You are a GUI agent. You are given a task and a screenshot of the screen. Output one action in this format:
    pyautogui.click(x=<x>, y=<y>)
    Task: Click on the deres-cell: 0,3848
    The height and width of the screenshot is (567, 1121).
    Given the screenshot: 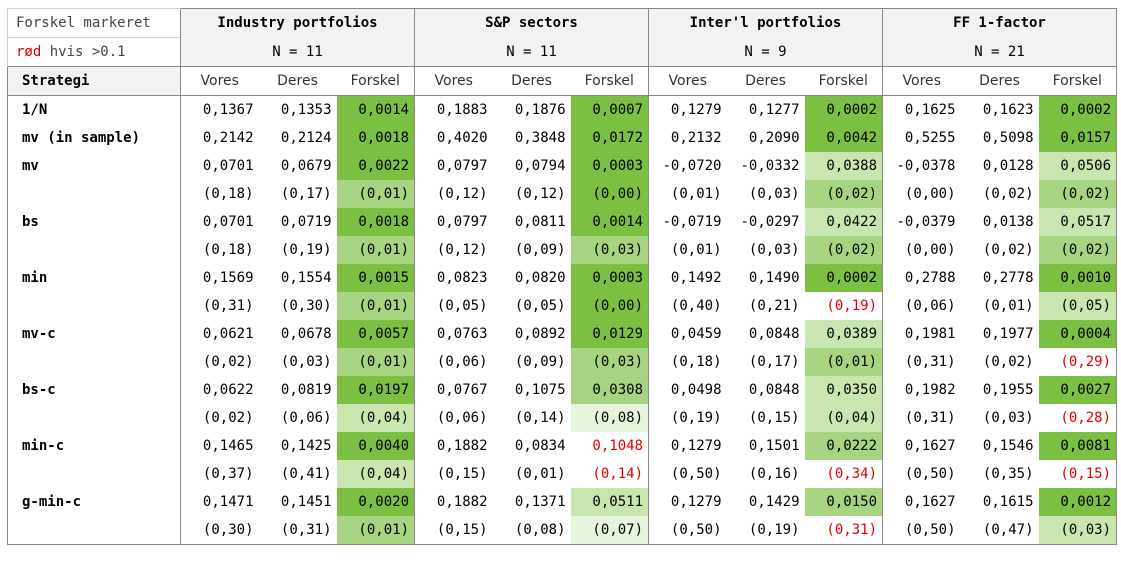 What is the action you would take?
    pyautogui.click(x=540, y=138)
    